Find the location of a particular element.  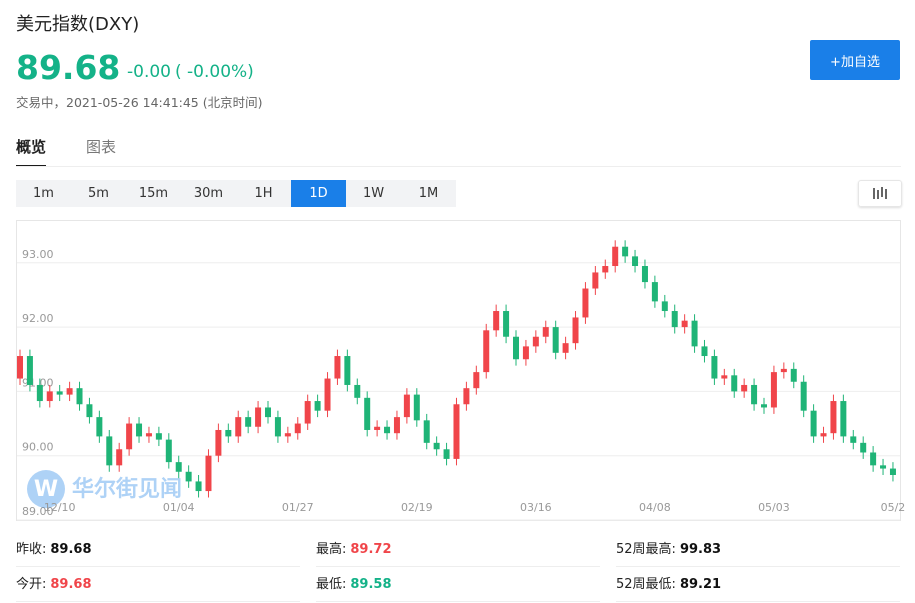

stat: 52周最高: 99.83 is located at coordinates (758, 552).